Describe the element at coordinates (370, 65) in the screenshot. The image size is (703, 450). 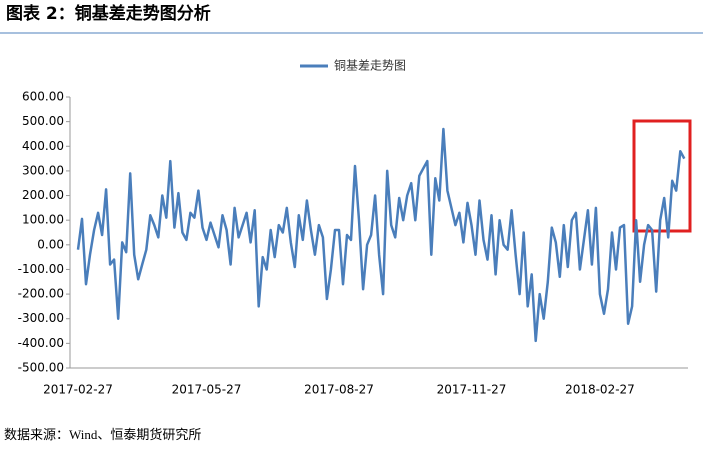
I see `legend-label: 铜基差走势图` at that location.